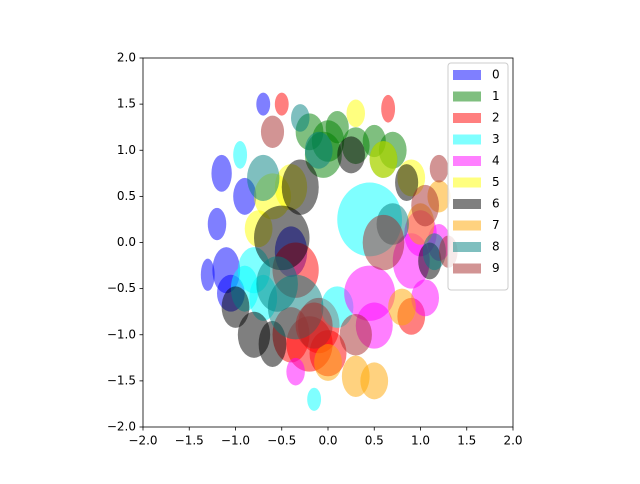  What do you see at coordinates (327, 441) in the screenshot?
I see `x-tick-label: 0.0` at bounding box center [327, 441].